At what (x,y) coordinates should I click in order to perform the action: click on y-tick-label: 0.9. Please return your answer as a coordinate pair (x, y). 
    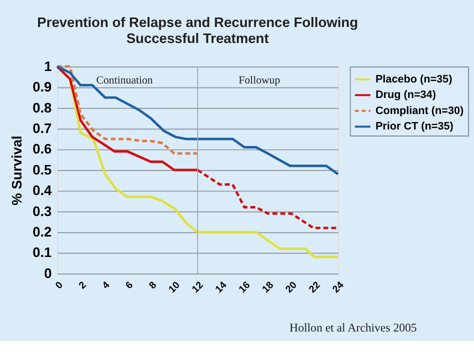
    Looking at the image, I should click on (42, 87).